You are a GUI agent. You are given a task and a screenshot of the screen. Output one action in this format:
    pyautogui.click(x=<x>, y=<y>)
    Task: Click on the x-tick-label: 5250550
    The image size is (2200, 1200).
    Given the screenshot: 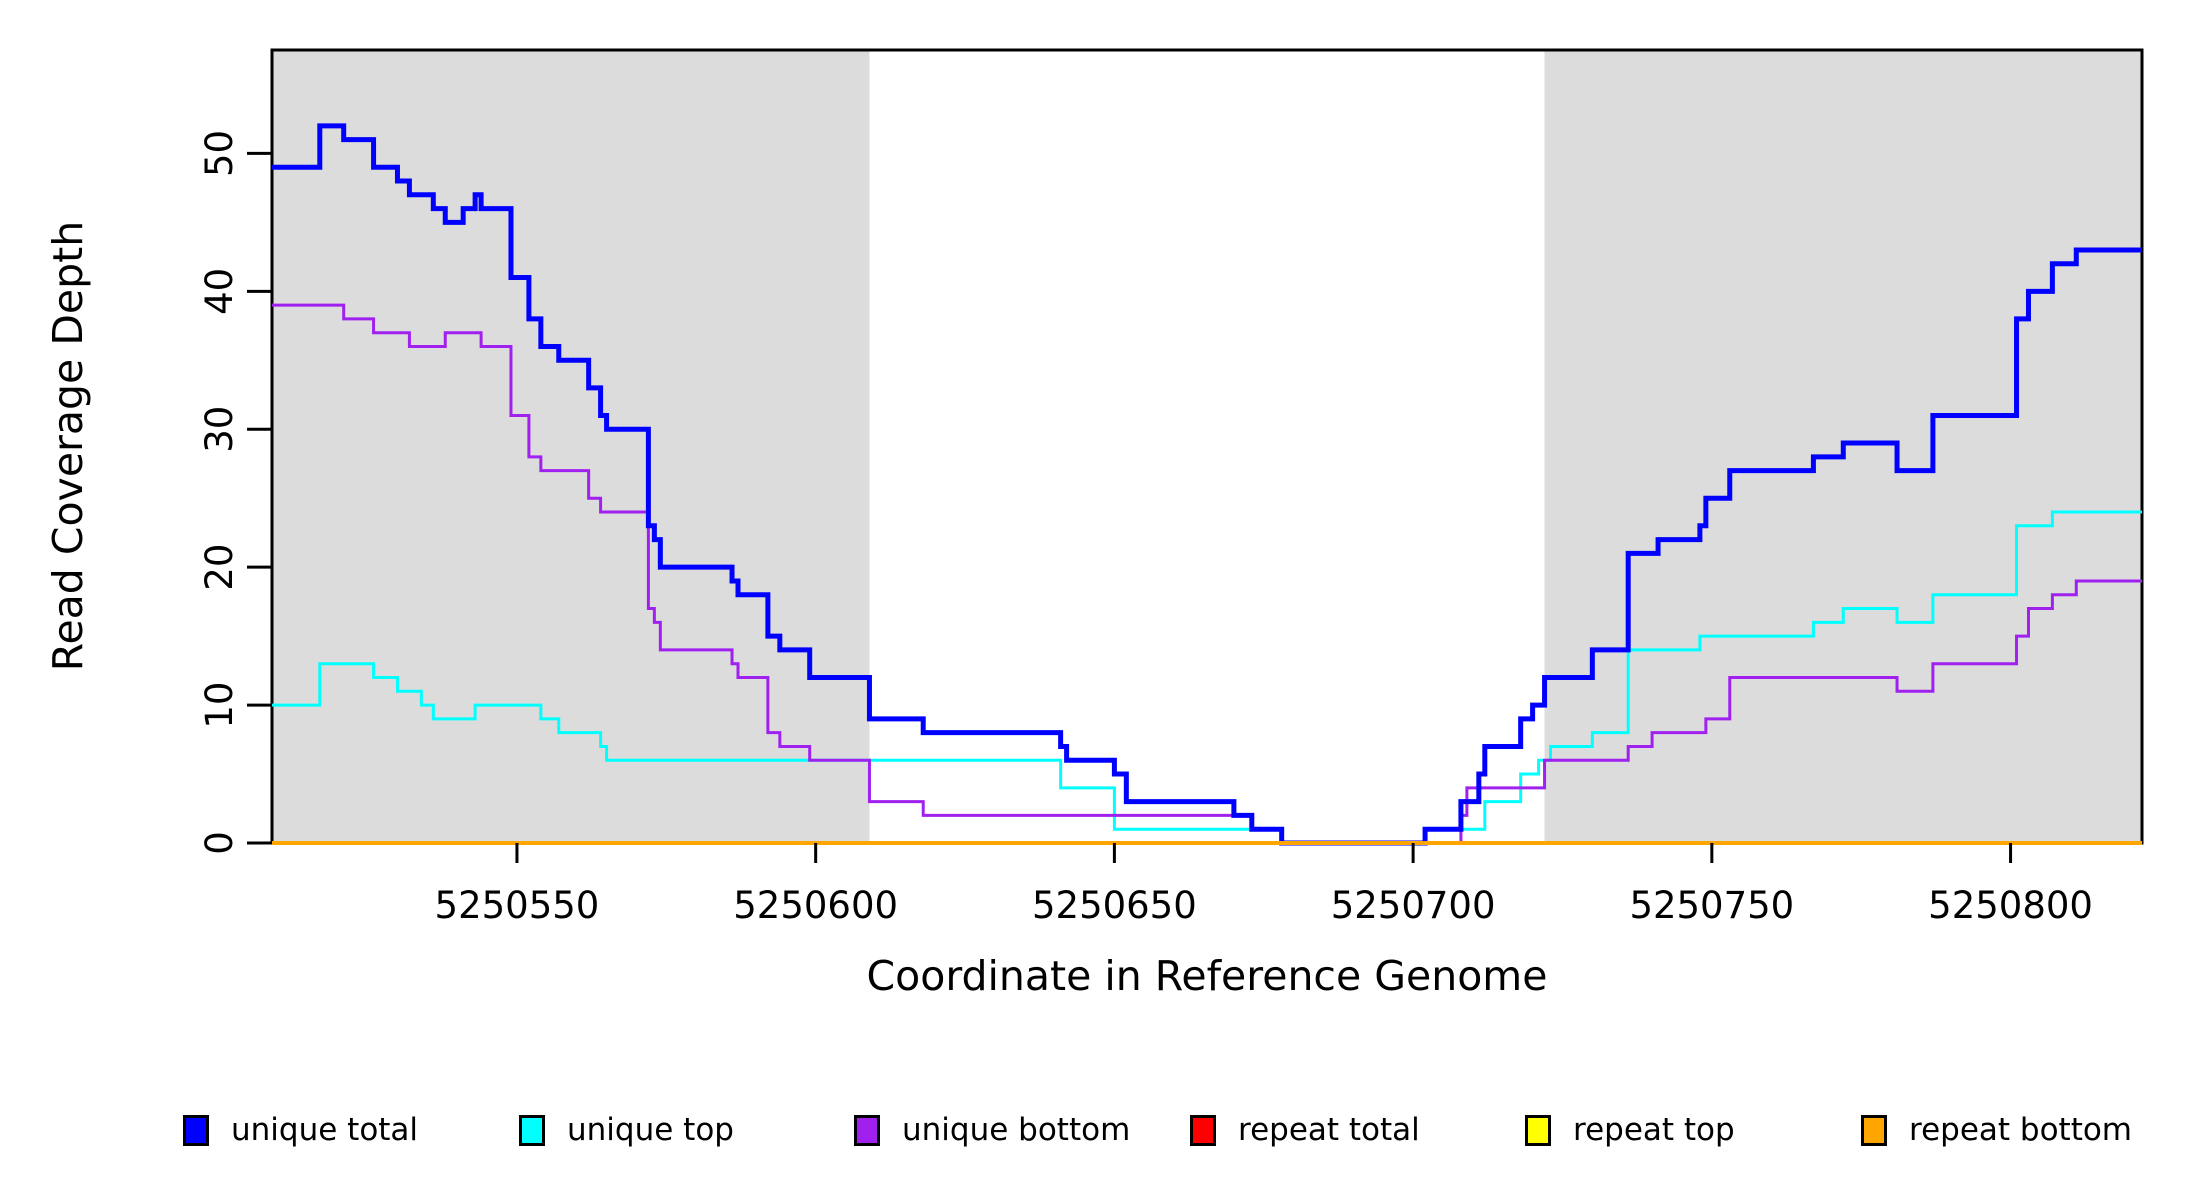 What is the action you would take?
    pyautogui.click(x=517, y=905)
    